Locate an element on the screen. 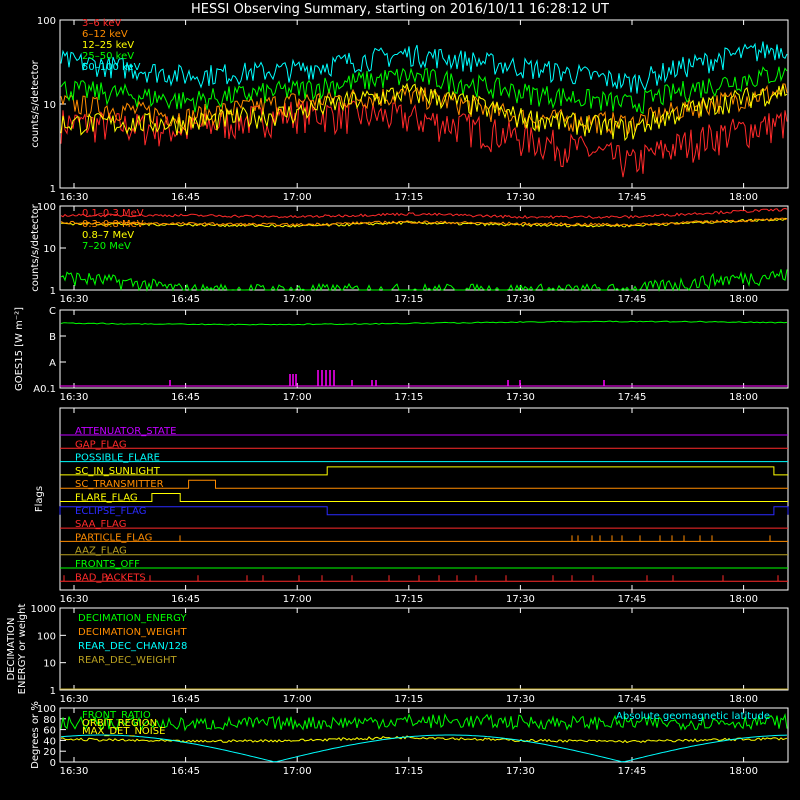 This screenshot has width=800, height=800. legend-entry: ORBIT_REGION is located at coordinates (119, 723).